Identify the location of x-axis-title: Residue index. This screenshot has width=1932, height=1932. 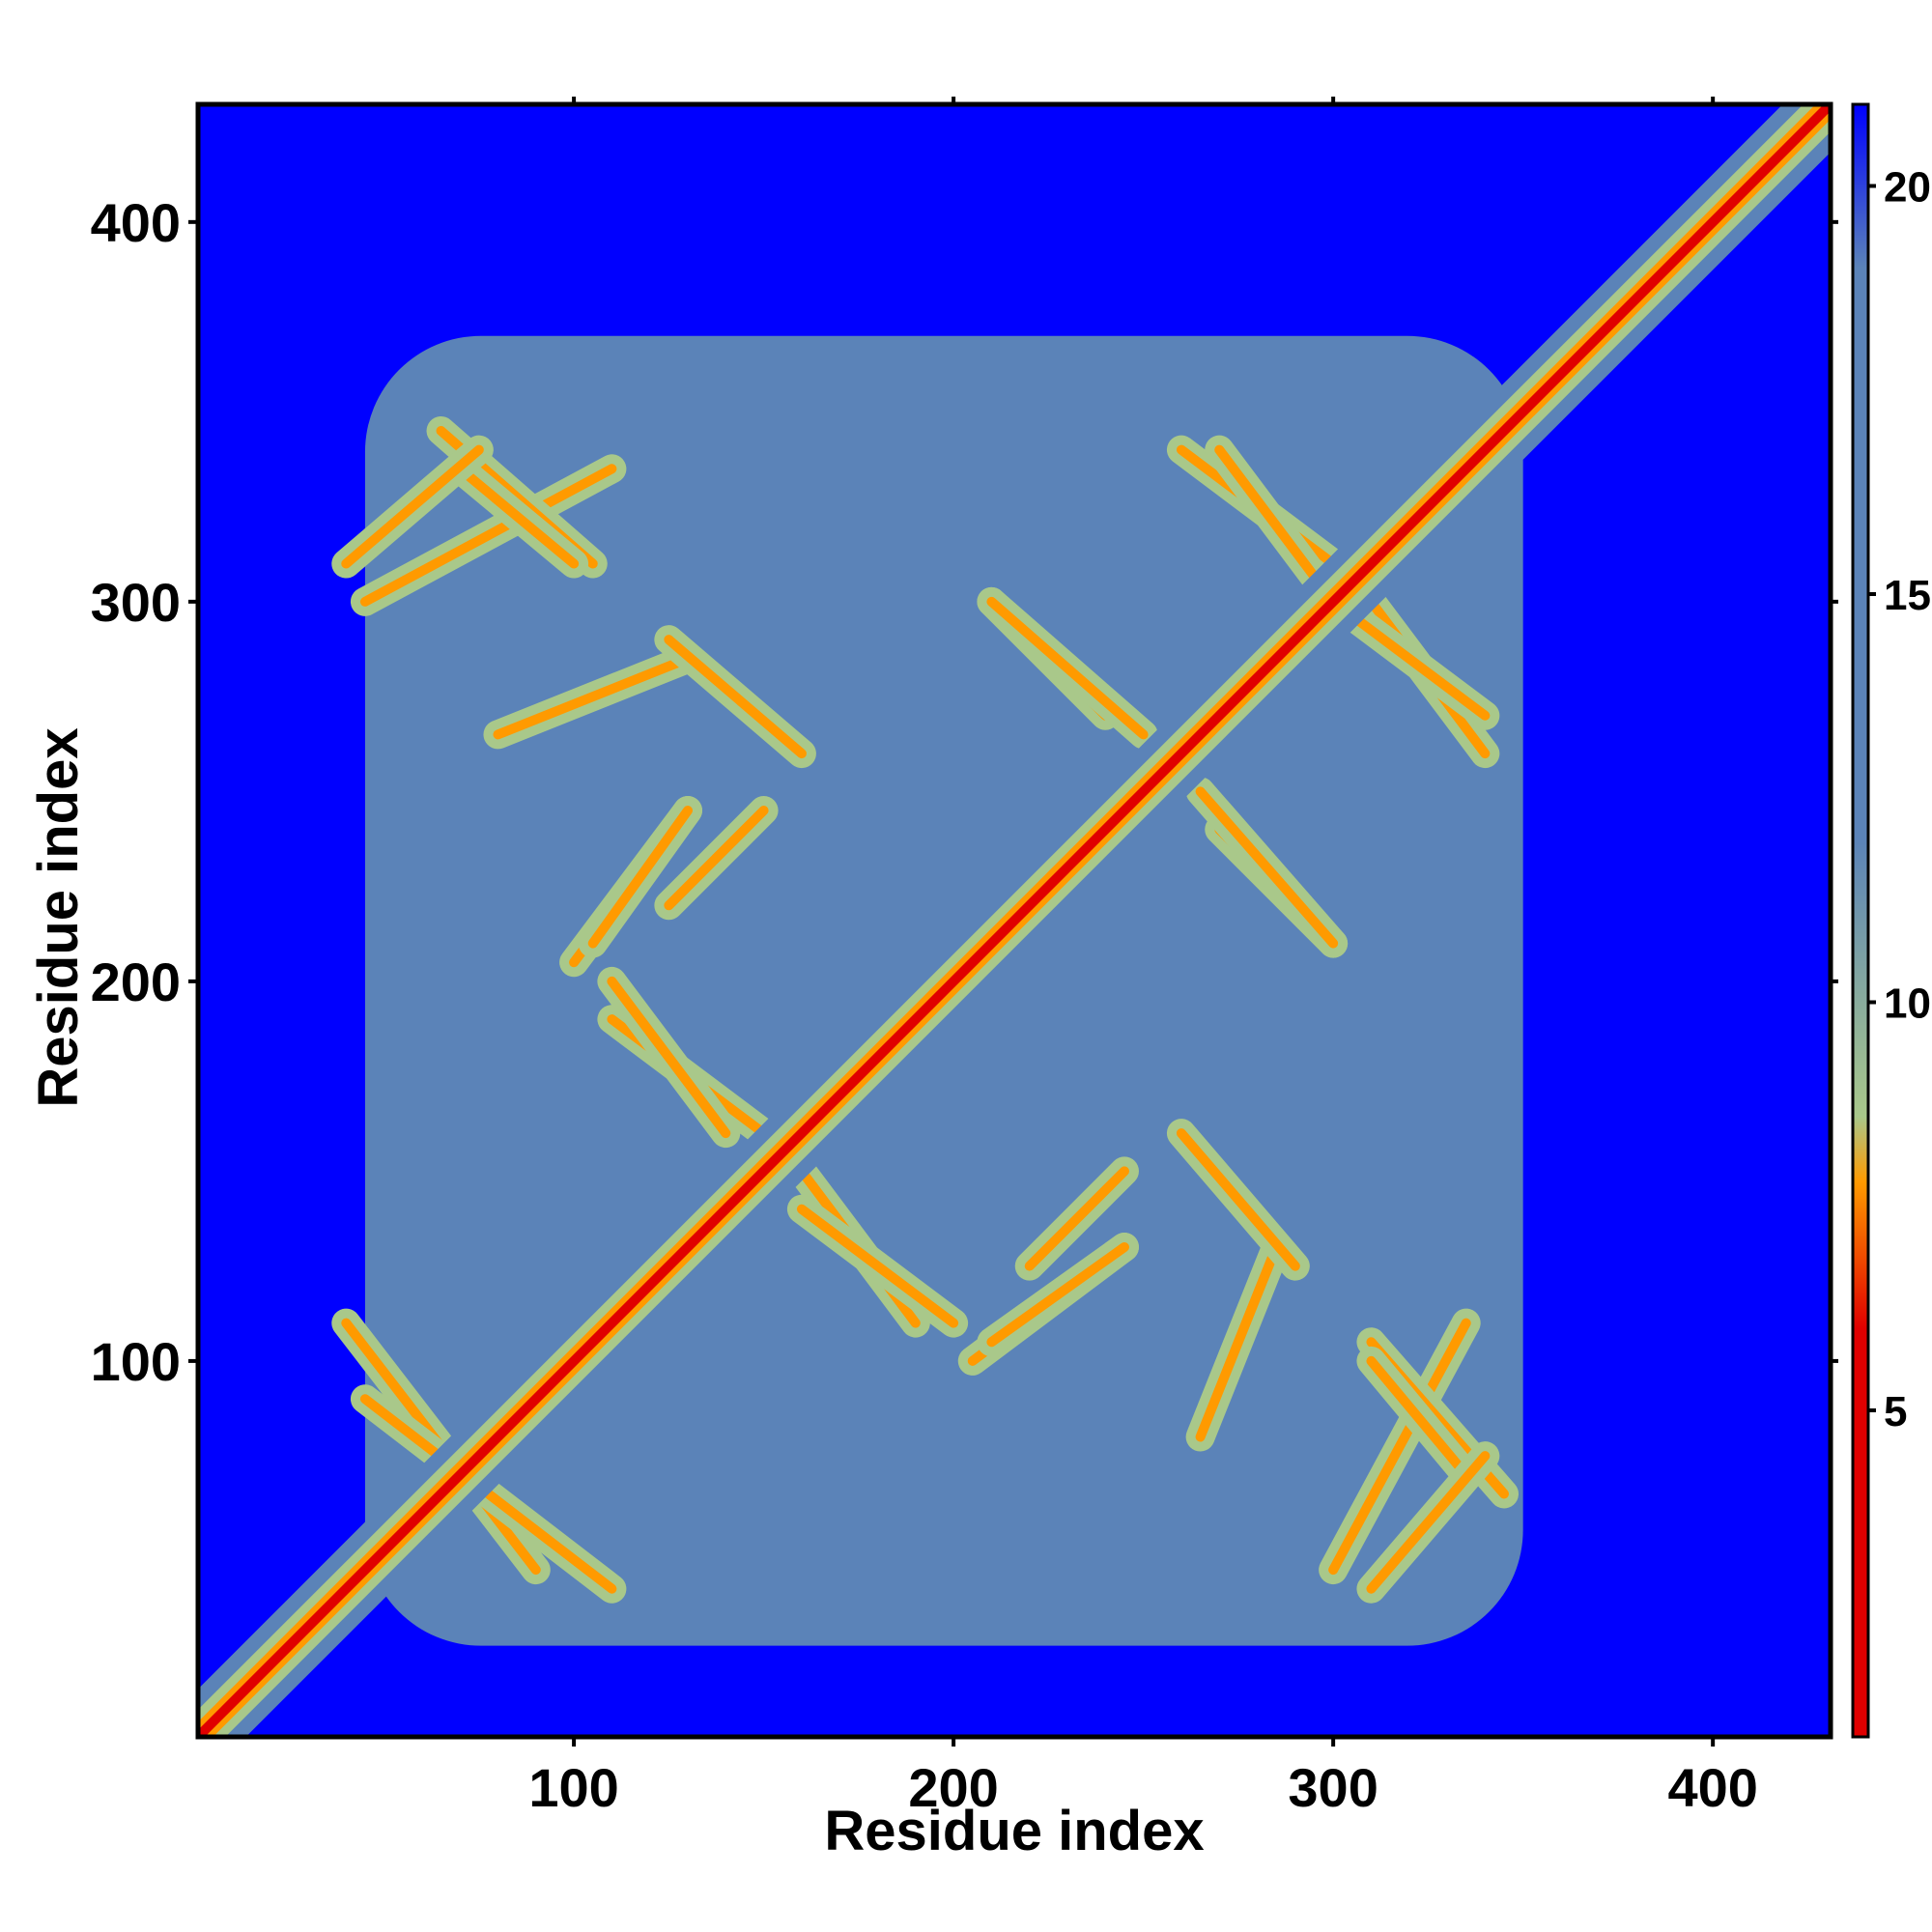
(1014, 1831).